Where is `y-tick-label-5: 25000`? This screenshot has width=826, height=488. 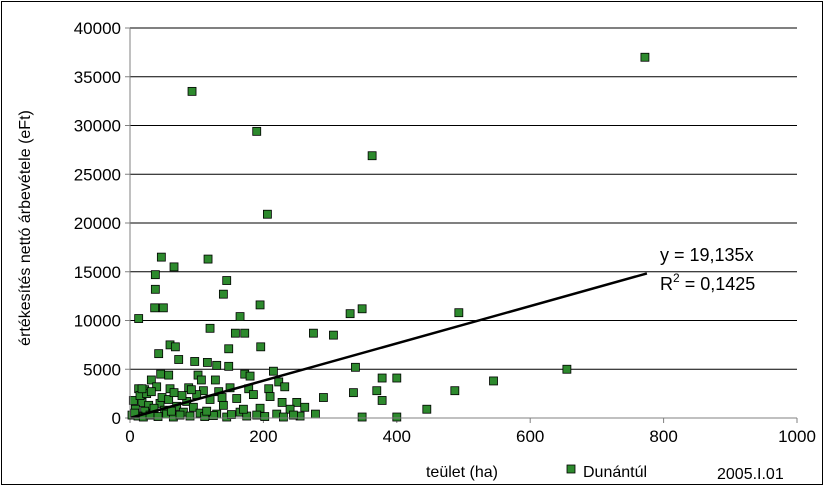 y-tick-label-5: 25000 is located at coordinates (97, 174).